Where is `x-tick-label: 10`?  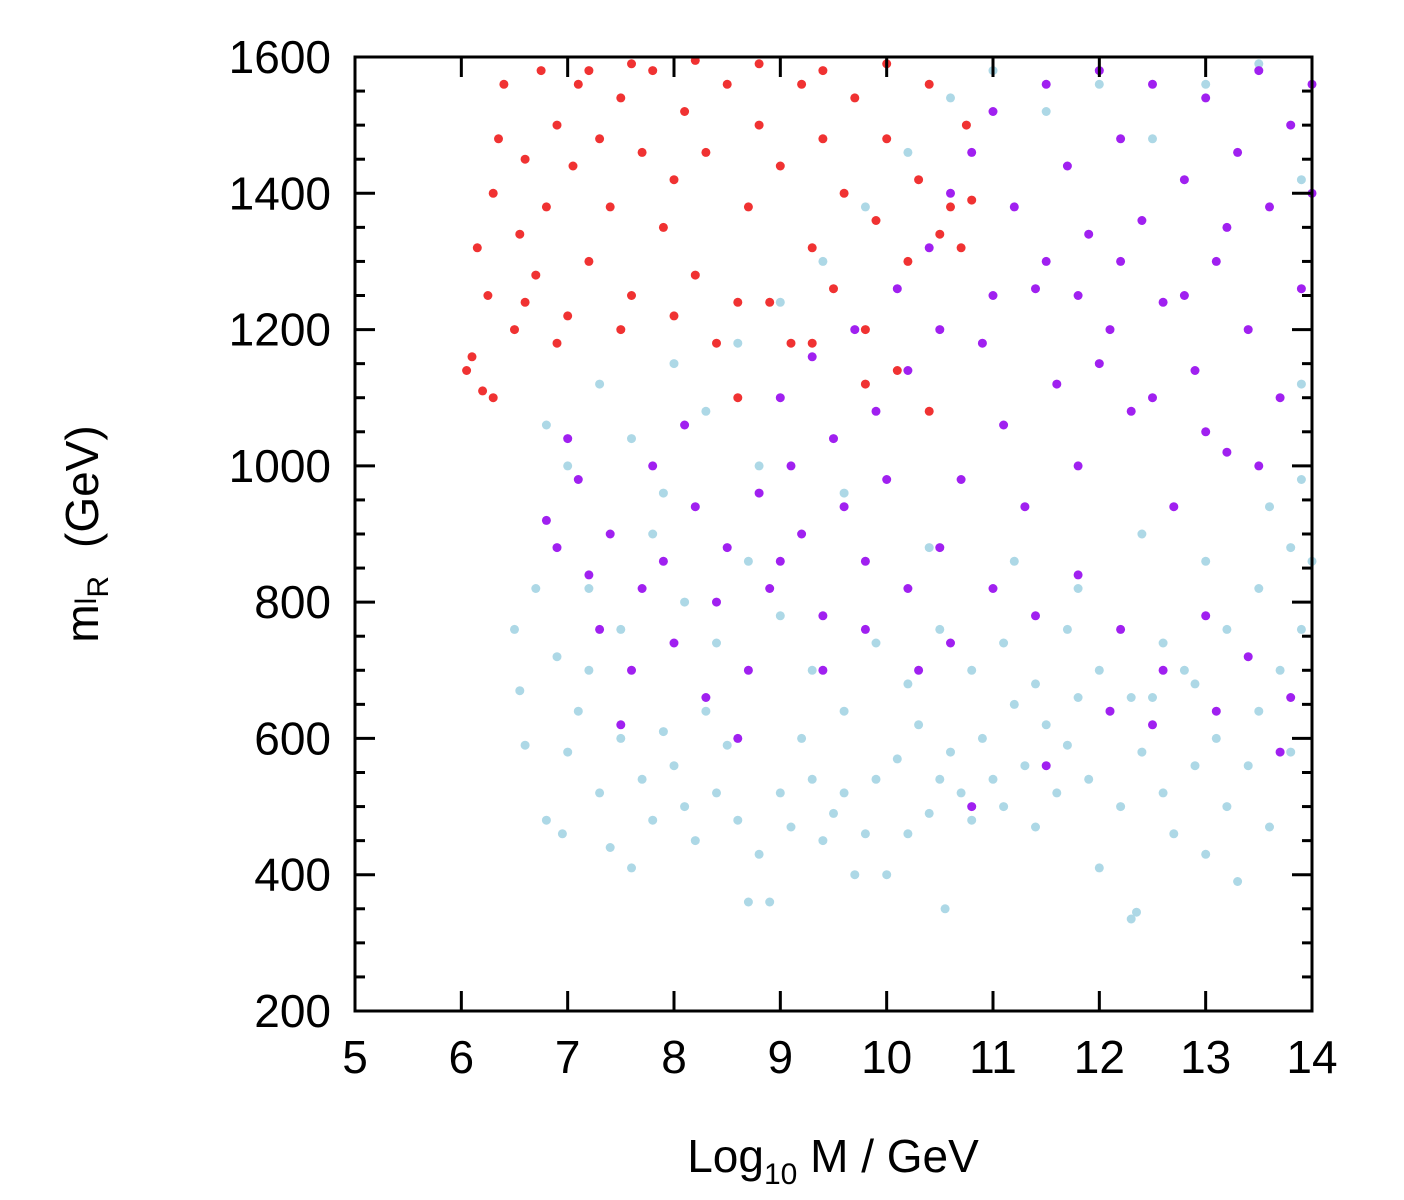 x-tick-label: 10 is located at coordinates (886, 1057).